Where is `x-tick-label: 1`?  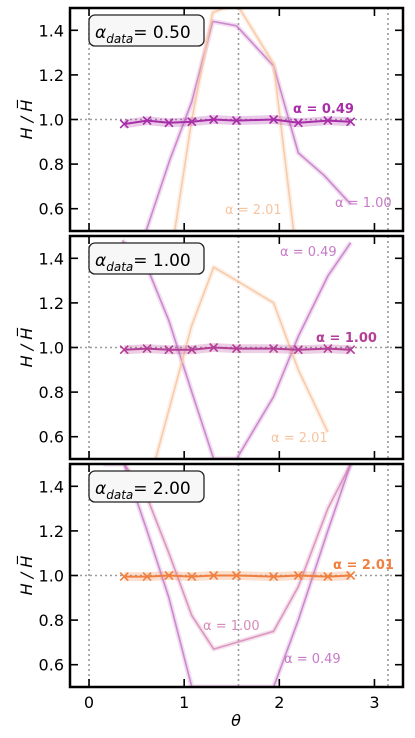
x-tick-label: 1 is located at coordinates (184, 702).